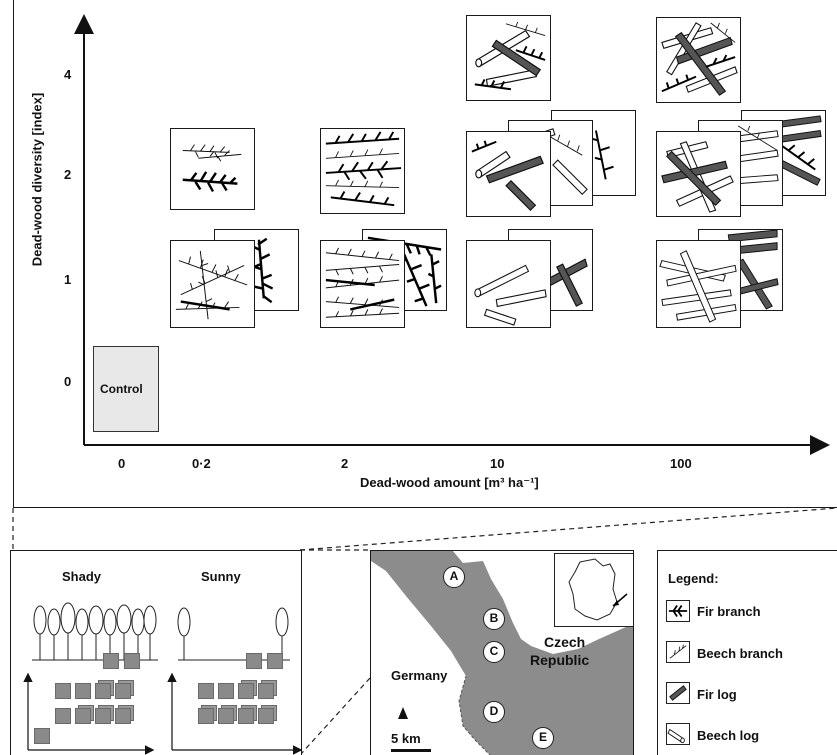  I want to click on czech-label: Czech, so click(565, 642).